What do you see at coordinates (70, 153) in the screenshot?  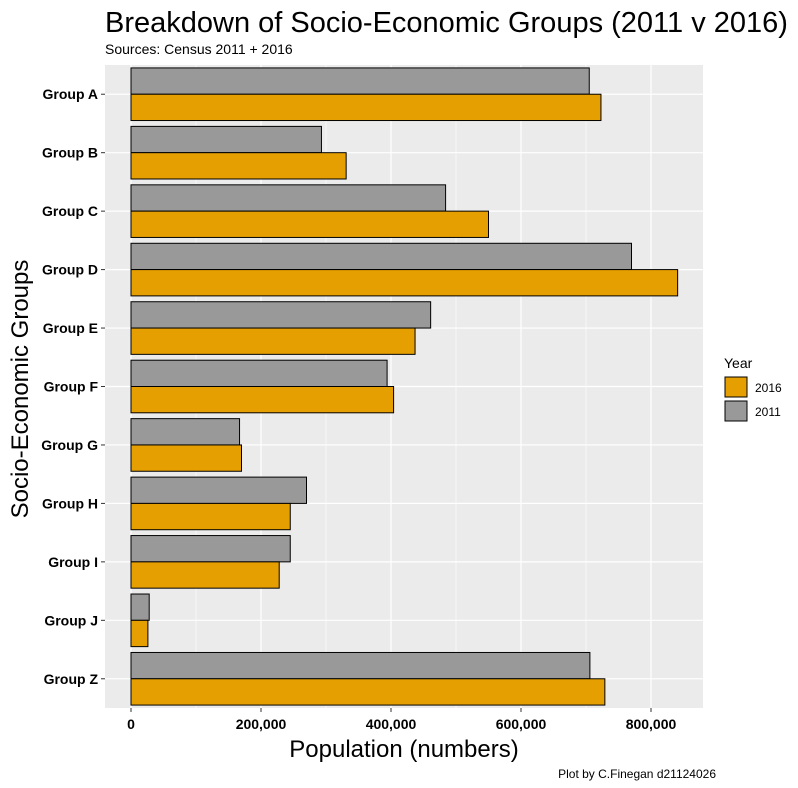 I see `y-tick-label: Group B` at bounding box center [70, 153].